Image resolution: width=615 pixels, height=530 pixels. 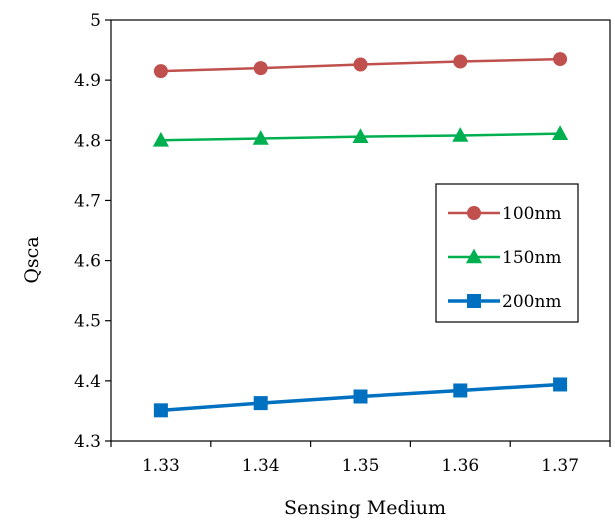 What do you see at coordinates (87, 322) in the screenshot?
I see `y-tick-label: 4.5` at bounding box center [87, 322].